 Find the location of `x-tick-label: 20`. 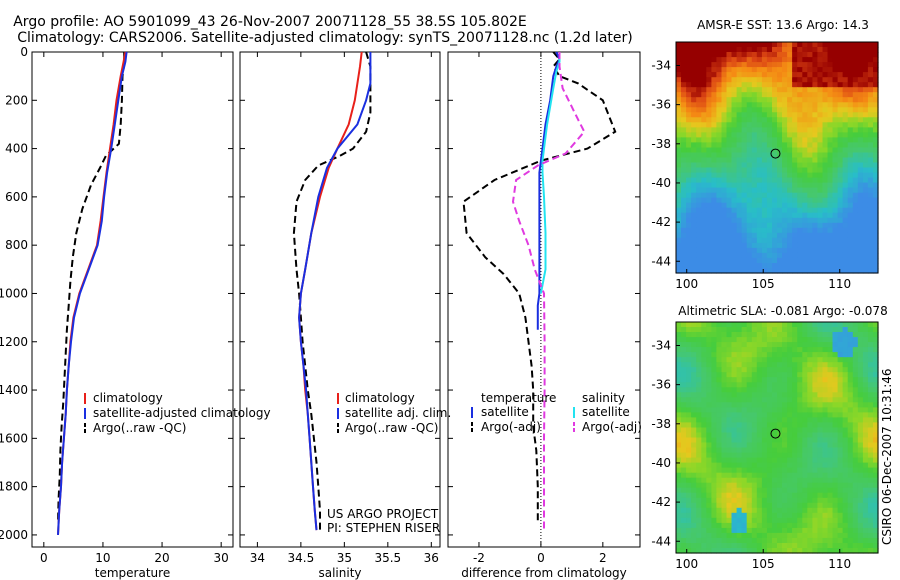

x-tick-label: 20 is located at coordinates (161, 558).